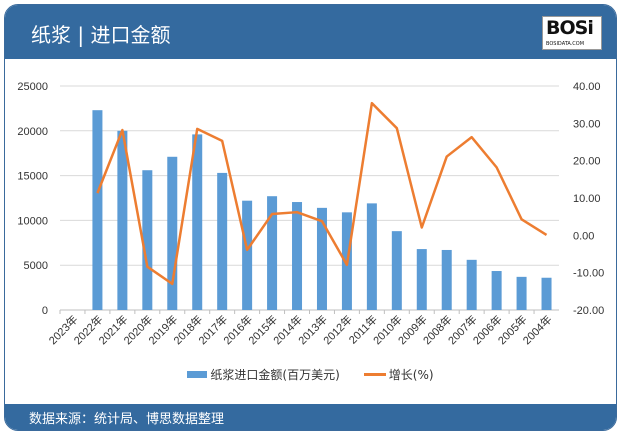  I want to click on left-axis-tick: 25000, so click(32, 87).